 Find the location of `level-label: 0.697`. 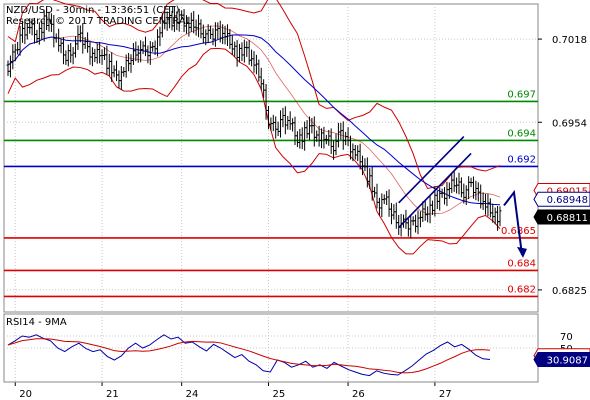

level-label: 0.697 is located at coordinates (521, 94).